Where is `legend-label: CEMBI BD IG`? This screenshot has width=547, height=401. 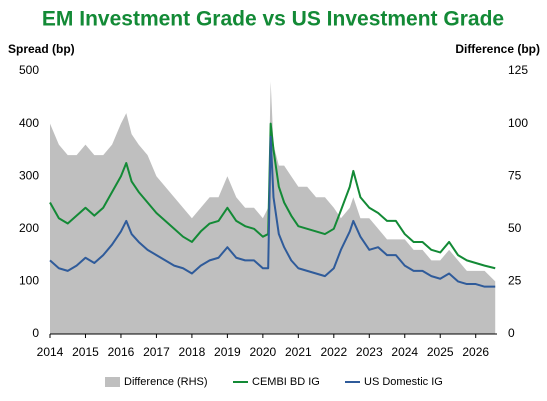
legend-label: CEMBI BD IG is located at coordinates (286, 382).